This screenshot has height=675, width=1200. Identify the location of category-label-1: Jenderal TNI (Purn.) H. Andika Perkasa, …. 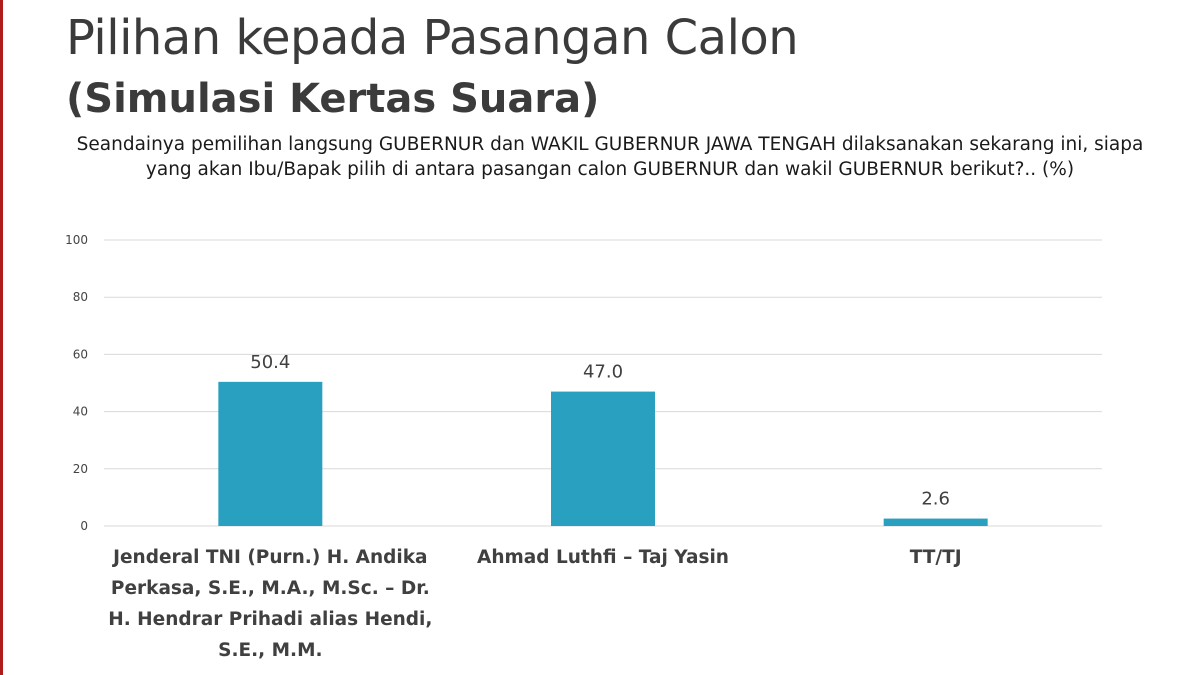
(270, 604).